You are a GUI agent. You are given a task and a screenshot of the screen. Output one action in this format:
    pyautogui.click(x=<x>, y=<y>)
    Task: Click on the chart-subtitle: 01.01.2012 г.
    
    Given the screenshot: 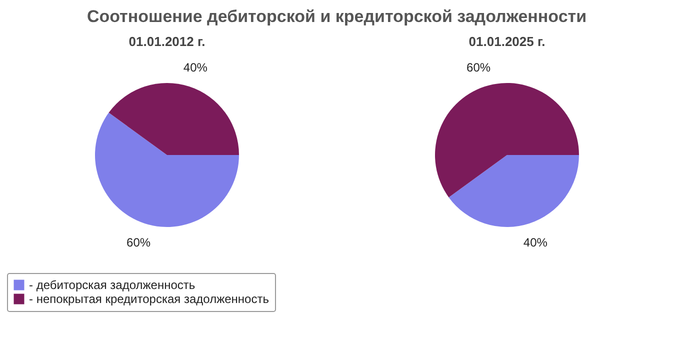 What is the action you would take?
    pyautogui.click(x=167, y=41)
    